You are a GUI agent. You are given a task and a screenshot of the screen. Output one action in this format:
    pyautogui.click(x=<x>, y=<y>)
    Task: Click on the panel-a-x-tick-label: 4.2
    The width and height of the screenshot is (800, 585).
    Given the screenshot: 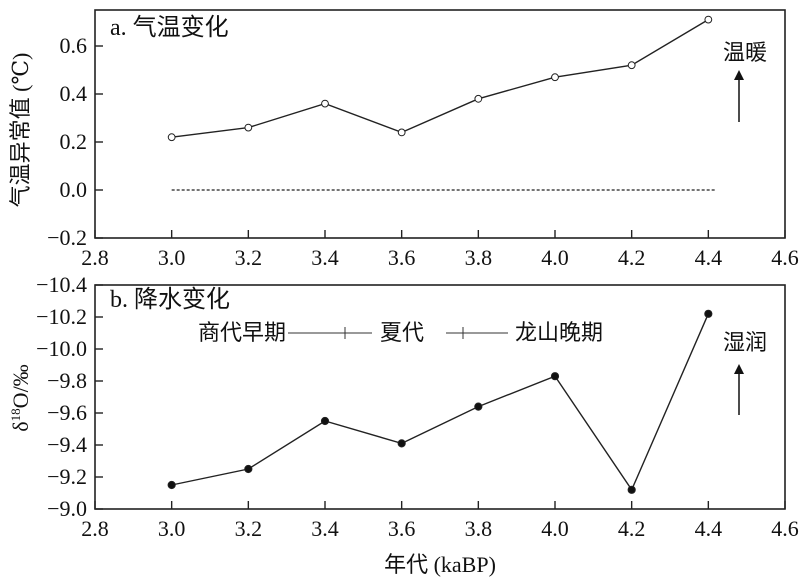 What is the action you would take?
    pyautogui.click(x=632, y=257)
    